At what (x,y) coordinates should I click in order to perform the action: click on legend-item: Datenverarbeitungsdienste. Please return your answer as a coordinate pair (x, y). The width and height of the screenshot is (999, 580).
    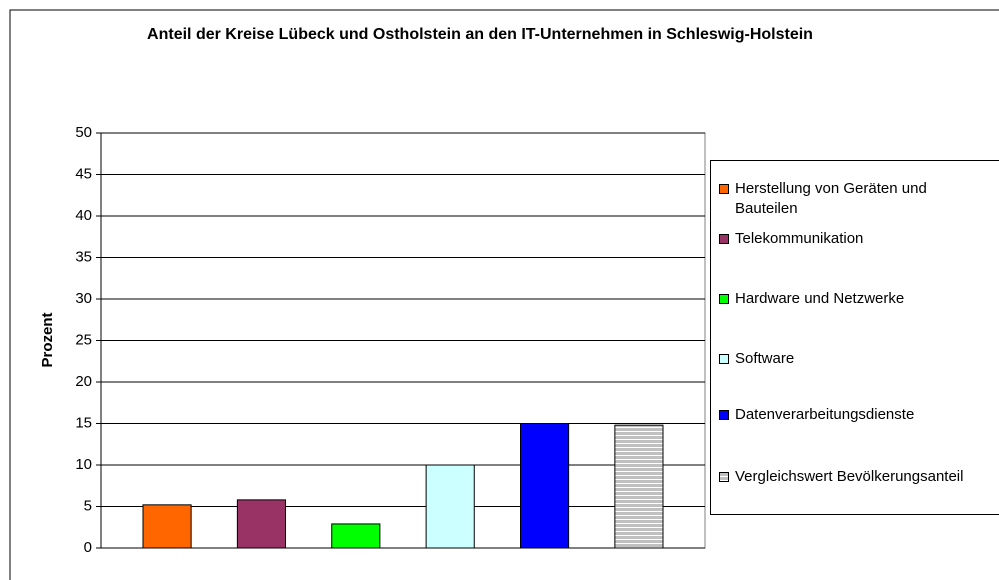
    Looking at the image, I should click on (854, 415).